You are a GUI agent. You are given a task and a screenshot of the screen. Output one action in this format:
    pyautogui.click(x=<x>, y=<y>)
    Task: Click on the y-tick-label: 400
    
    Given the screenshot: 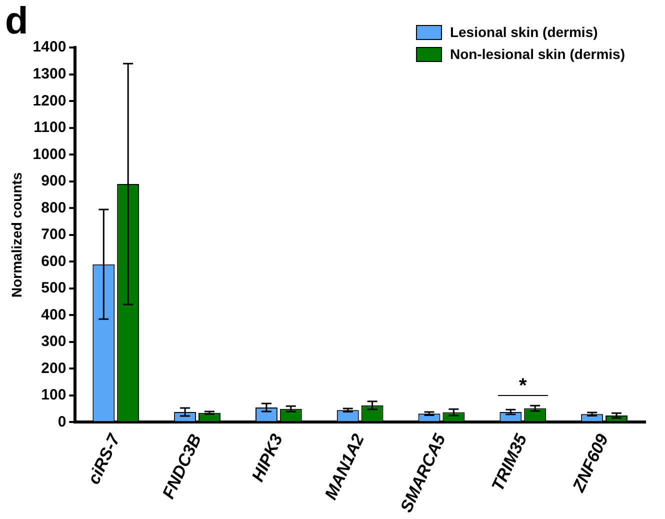 What is the action you would take?
    pyautogui.click(x=53, y=315)
    